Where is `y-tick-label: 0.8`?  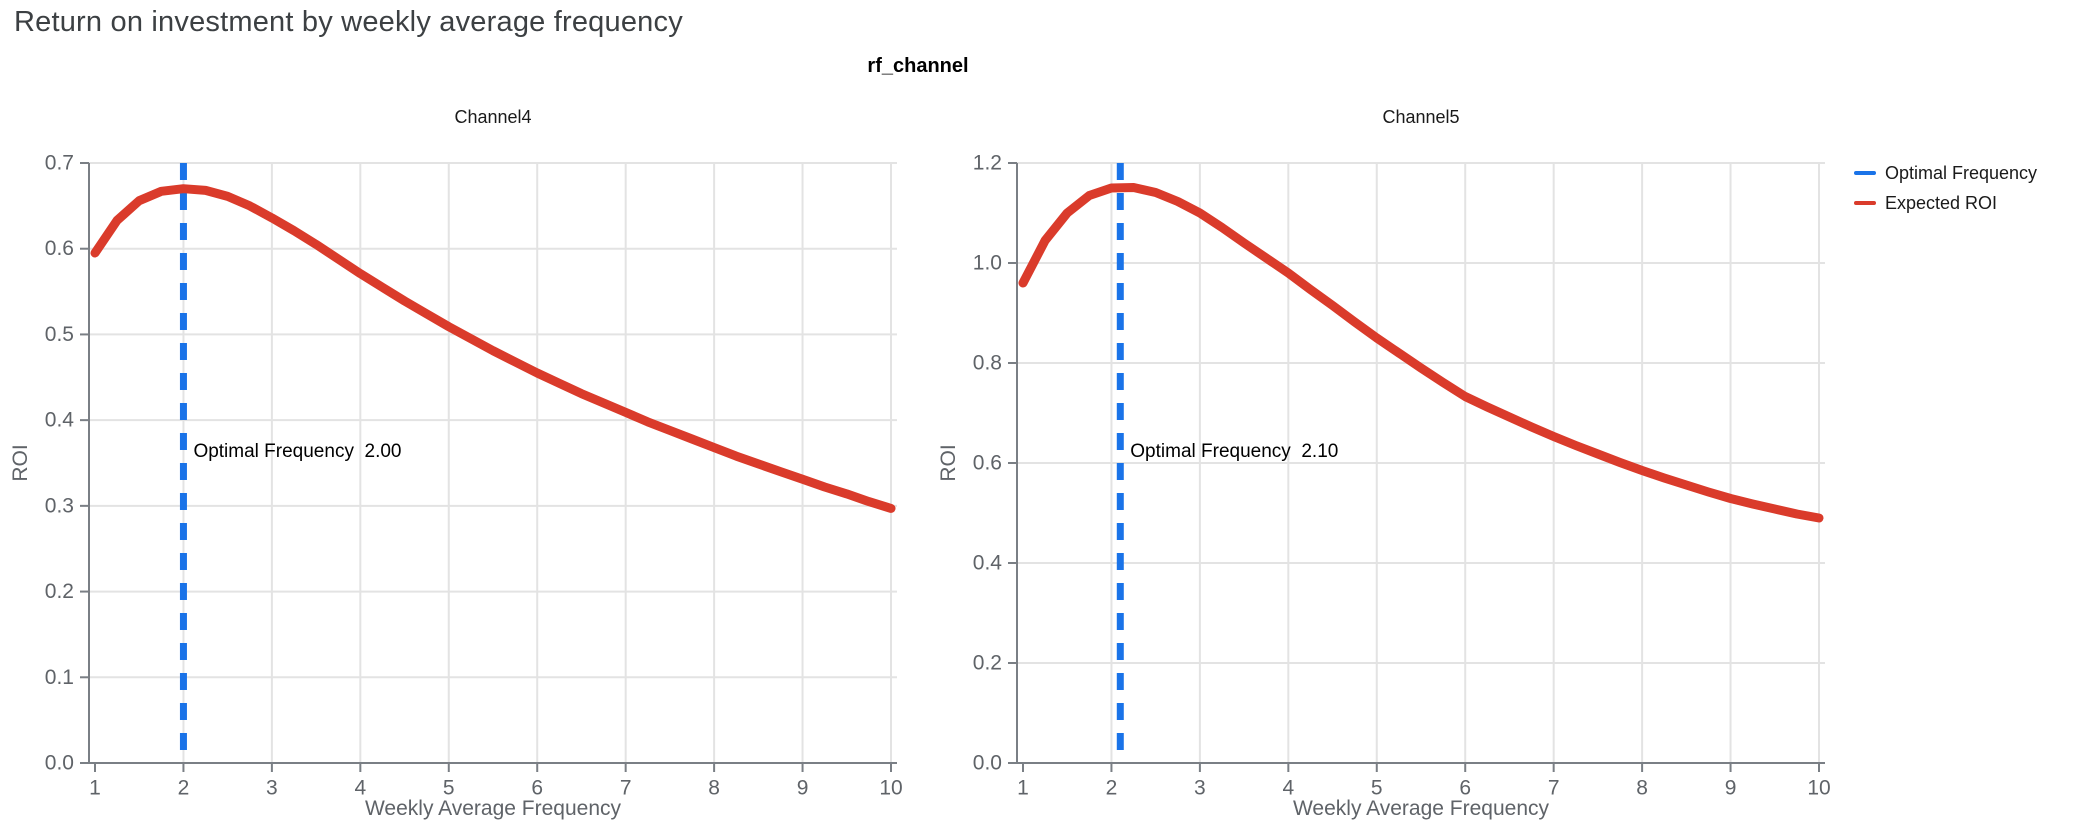
y-tick-label: 0.8 is located at coordinates (987, 363).